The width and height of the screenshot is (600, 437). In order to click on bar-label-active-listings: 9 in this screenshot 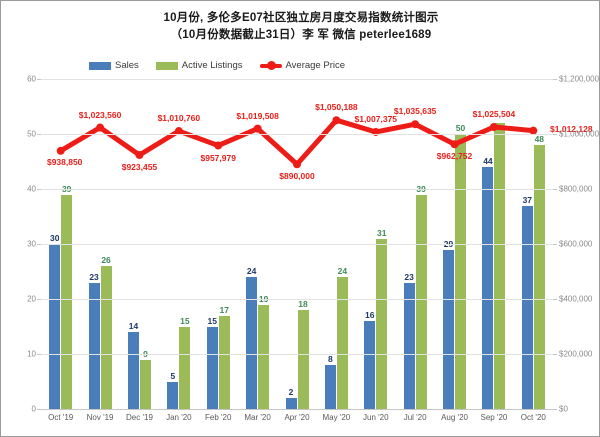, I will do `click(145, 354)`.